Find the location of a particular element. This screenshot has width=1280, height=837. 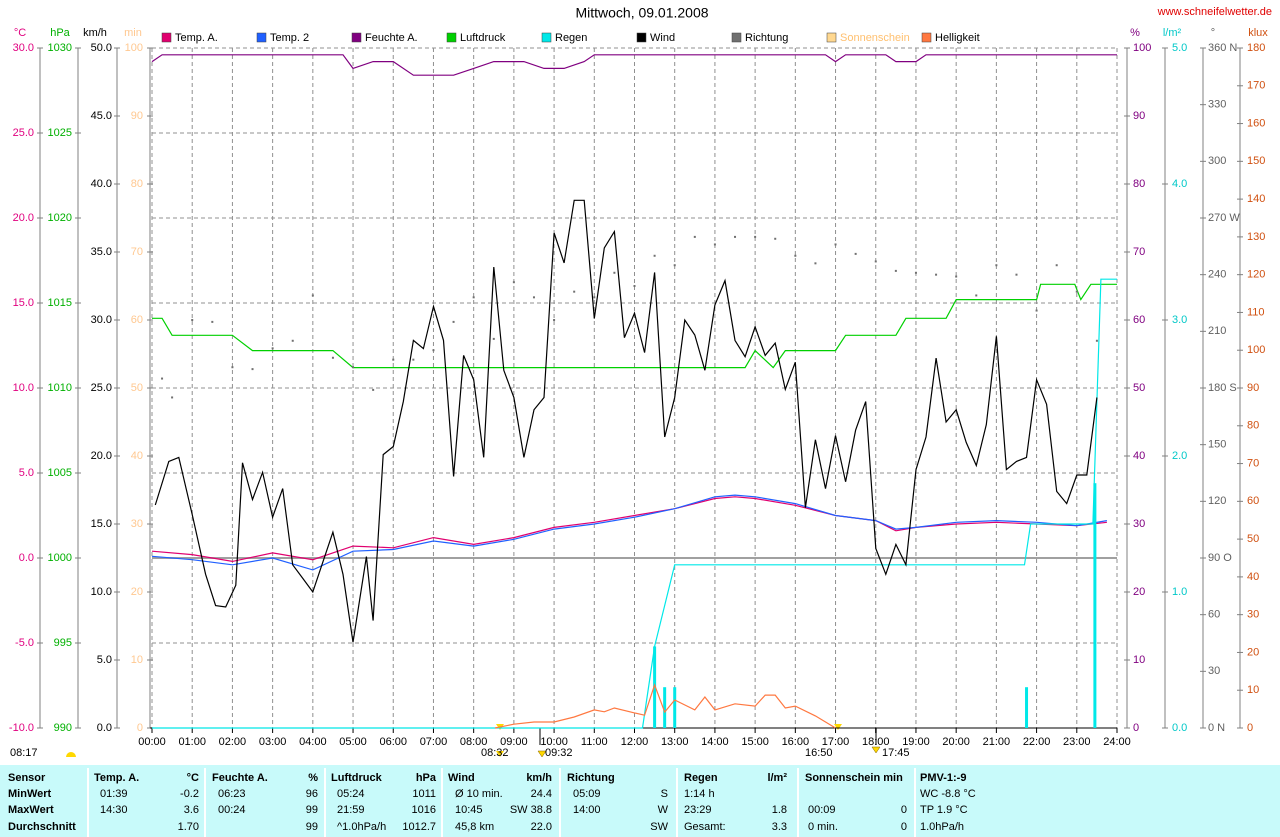

y-tick-label: 3.0 is located at coordinates (1179, 320).